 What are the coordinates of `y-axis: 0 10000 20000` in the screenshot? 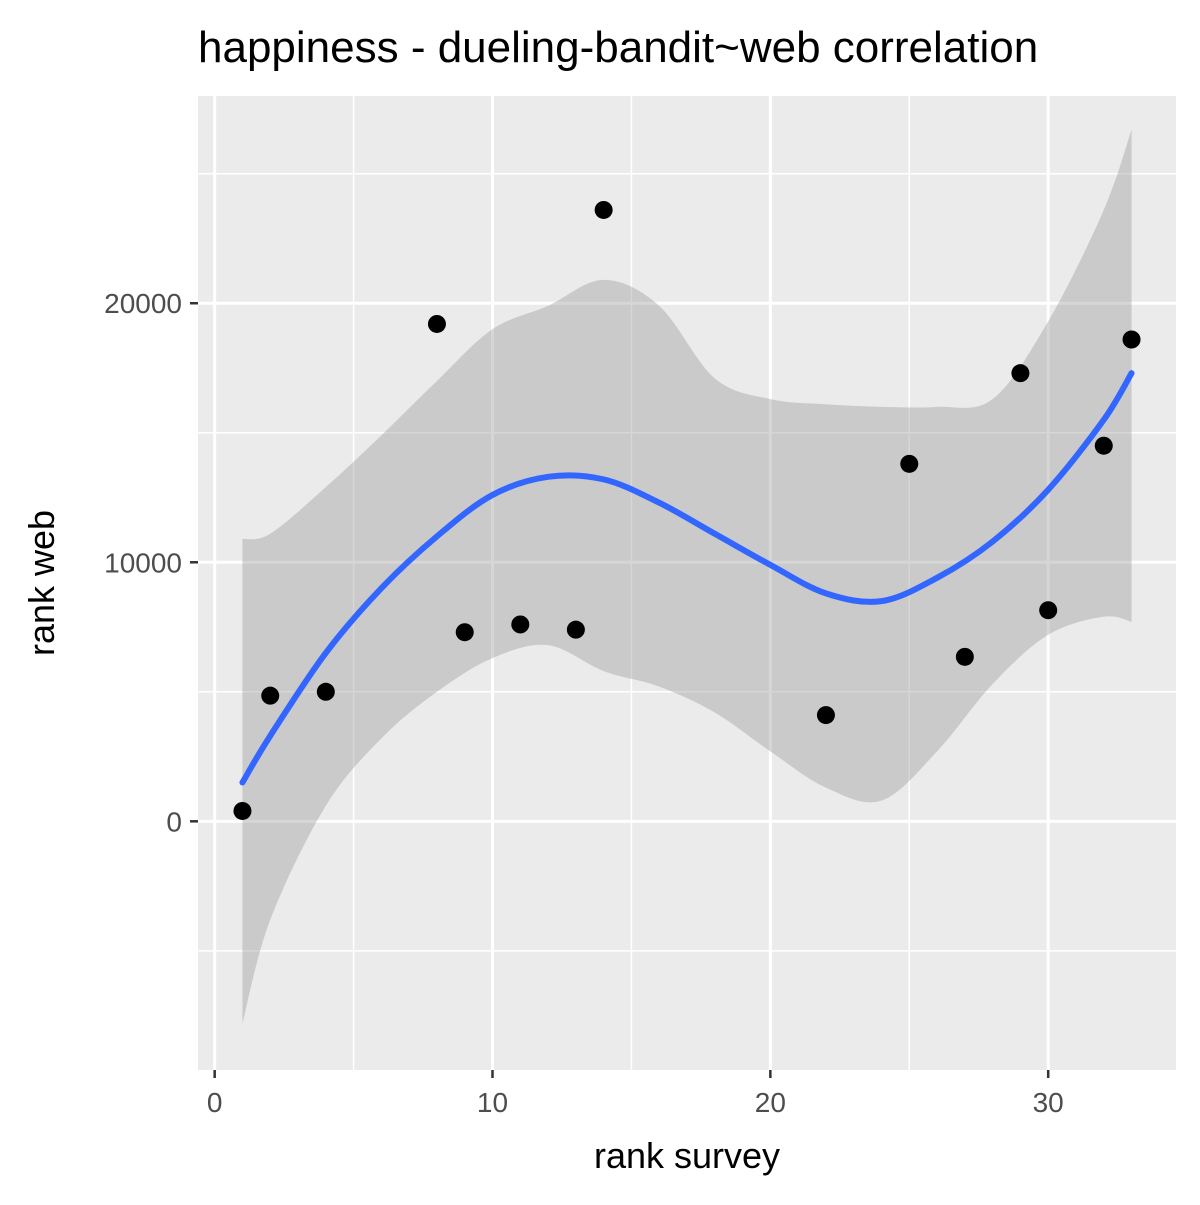 It's located at (151, 562).